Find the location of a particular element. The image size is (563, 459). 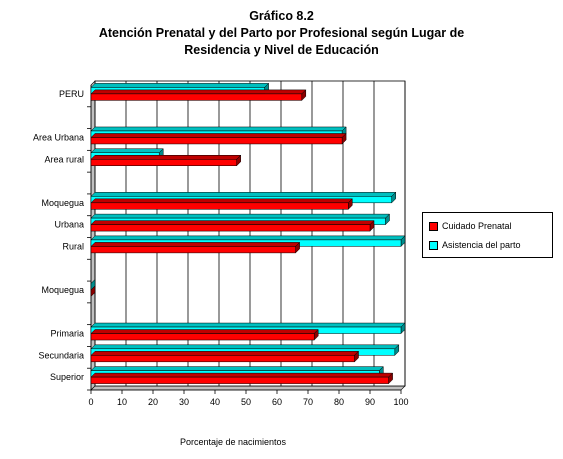

category-label: Primaria is located at coordinates (67, 334).